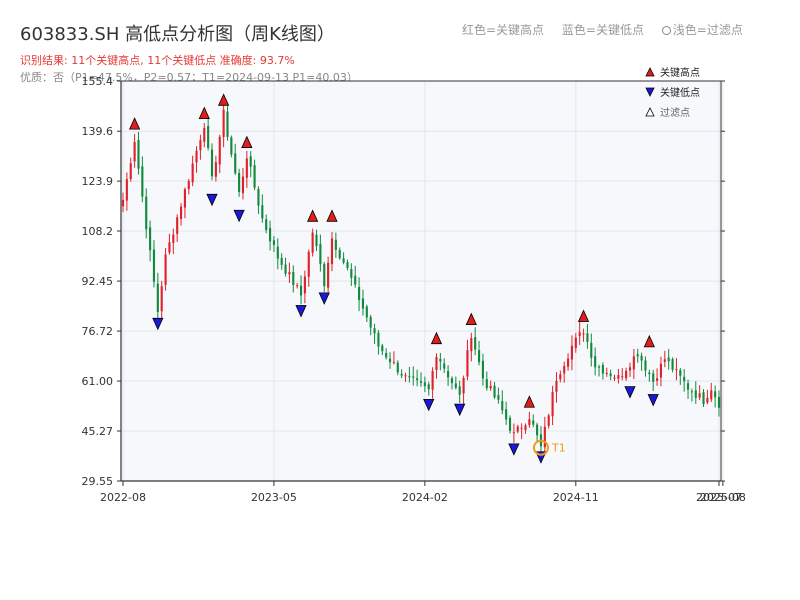 This screenshot has width=800, height=600. Describe the element at coordinates (503, 30) in the screenshot. I see `legend-red-note: 红色=关键高点` at that location.